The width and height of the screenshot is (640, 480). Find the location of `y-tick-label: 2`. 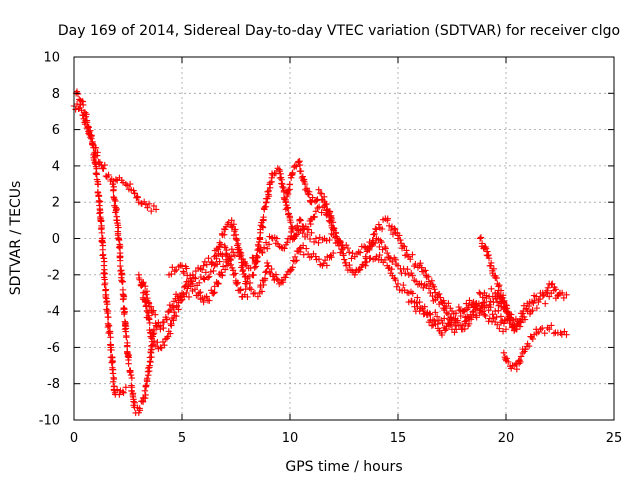

y-tick-label: 2 is located at coordinates (56, 203).